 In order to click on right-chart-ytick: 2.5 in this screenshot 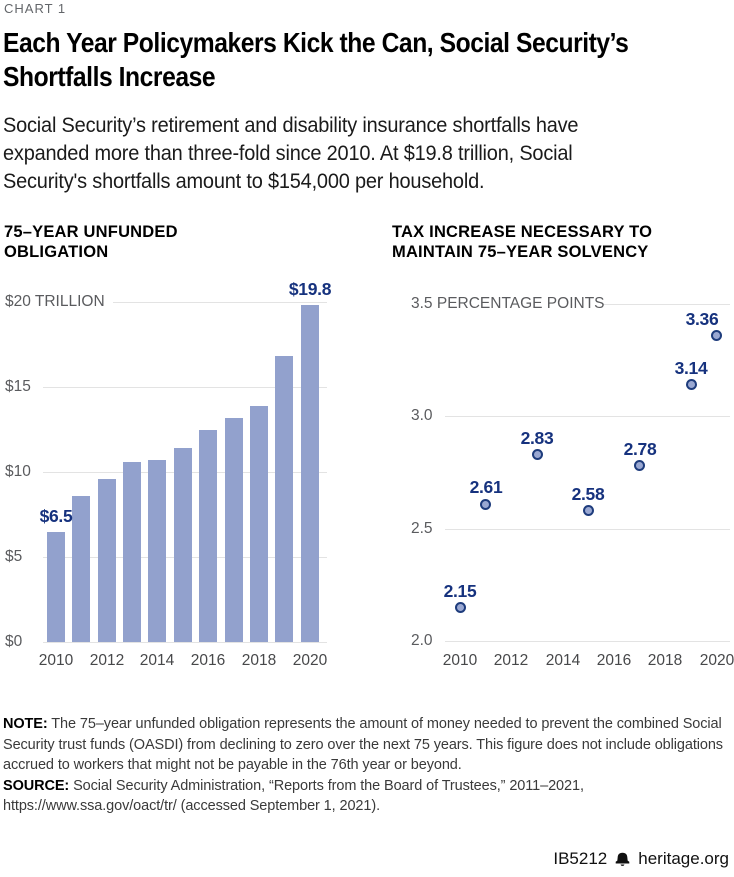, I will do `click(422, 528)`.